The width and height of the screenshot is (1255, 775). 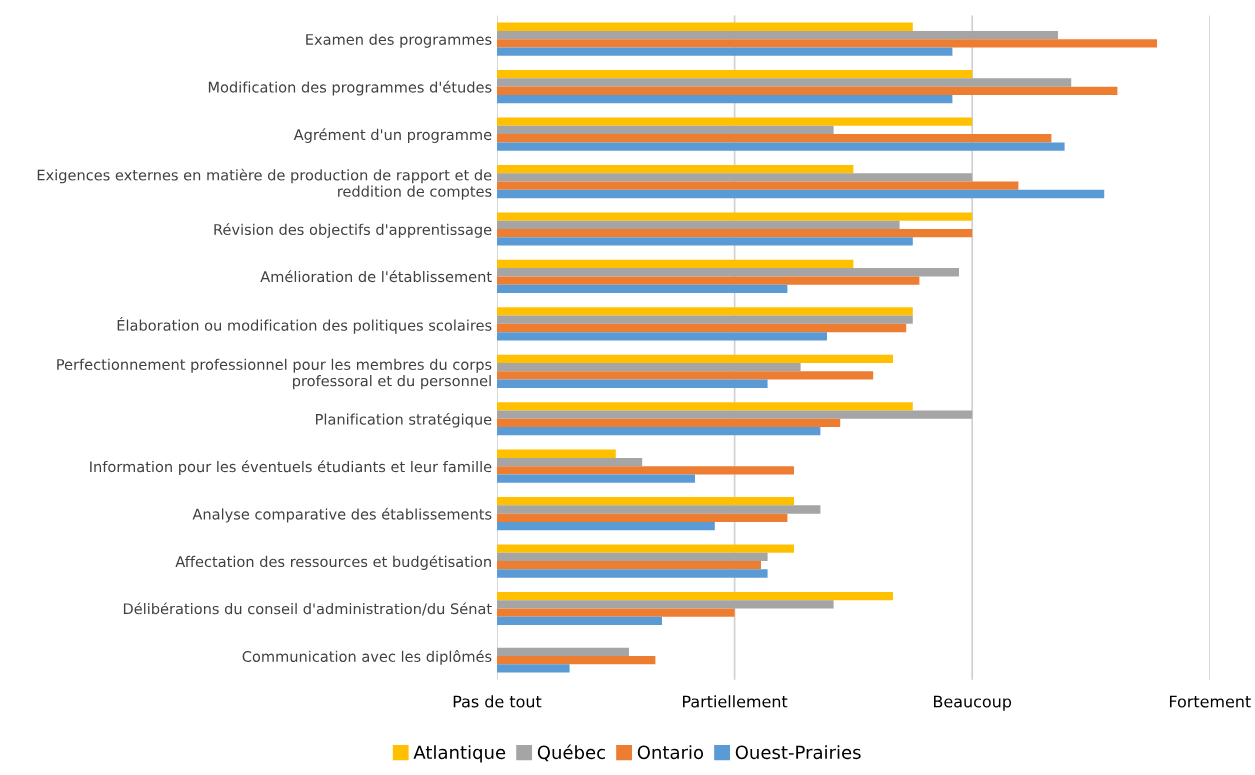 What do you see at coordinates (307, 609) in the screenshot?
I see `y-tick-label: Délibérations du conseil d'administration/du Sénat` at bounding box center [307, 609].